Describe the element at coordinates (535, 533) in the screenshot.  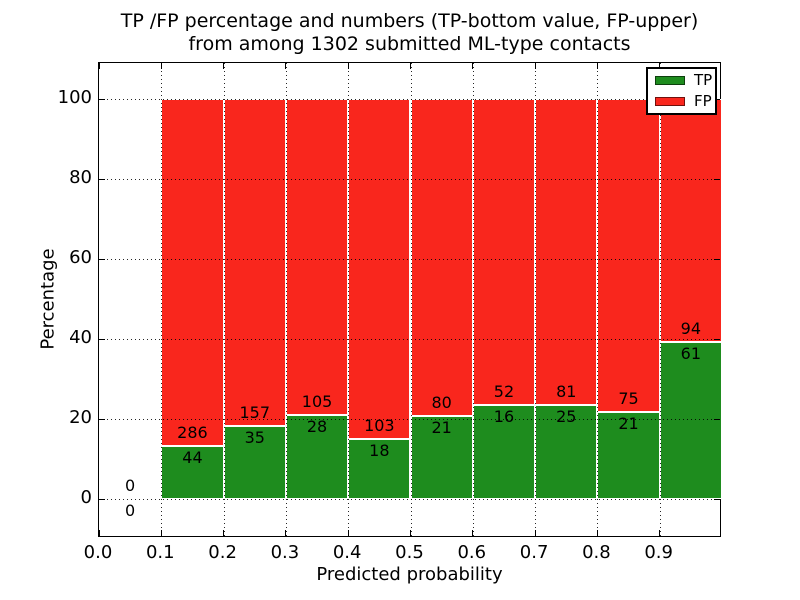
I see `xtick-bottom-0.7` at that location.